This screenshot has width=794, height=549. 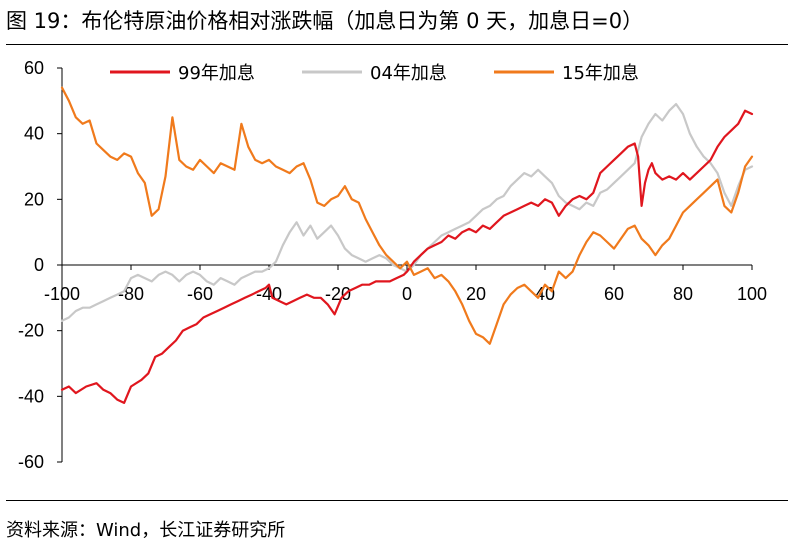 What do you see at coordinates (146, 530) in the screenshot?
I see `source-note: 资料来源：Wind，长江证券研究所` at bounding box center [146, 530].